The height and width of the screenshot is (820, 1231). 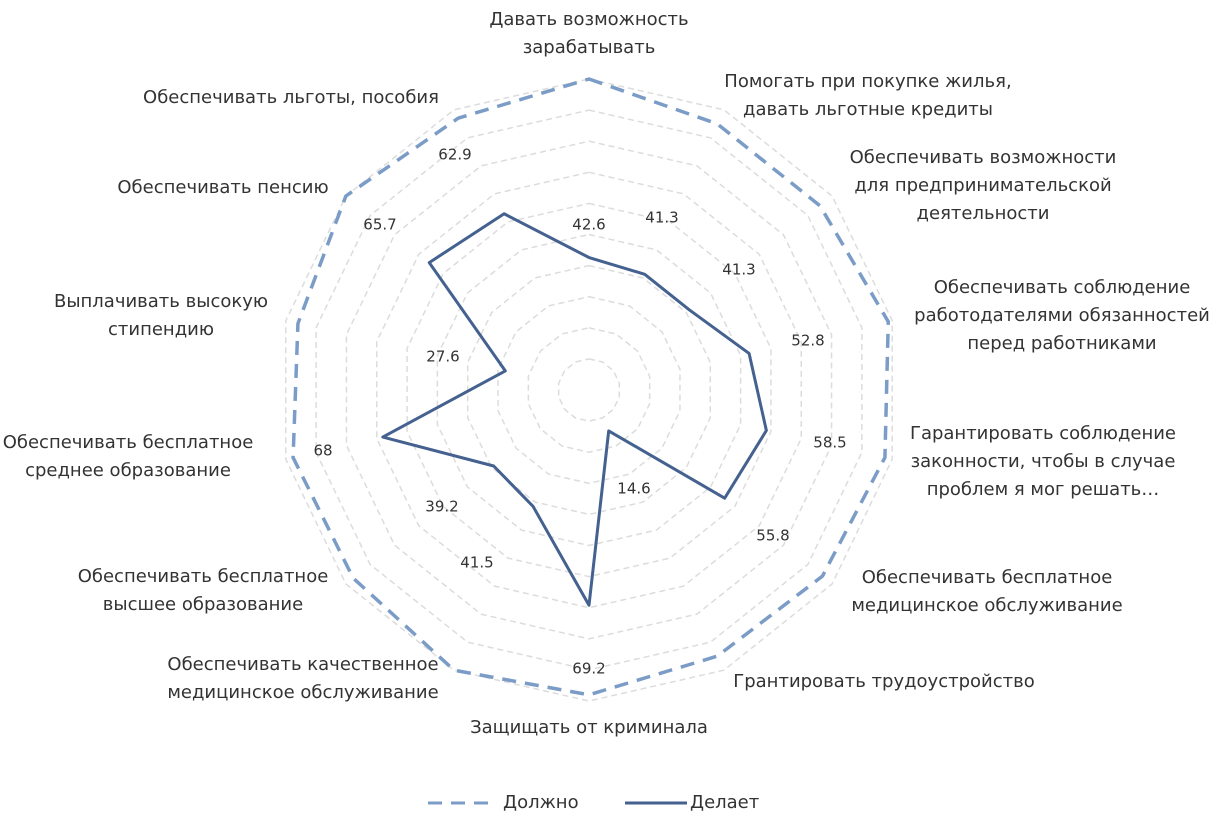 I want to click on category-label: Давать возможность зарабатывать, so click(x=588, y=33).